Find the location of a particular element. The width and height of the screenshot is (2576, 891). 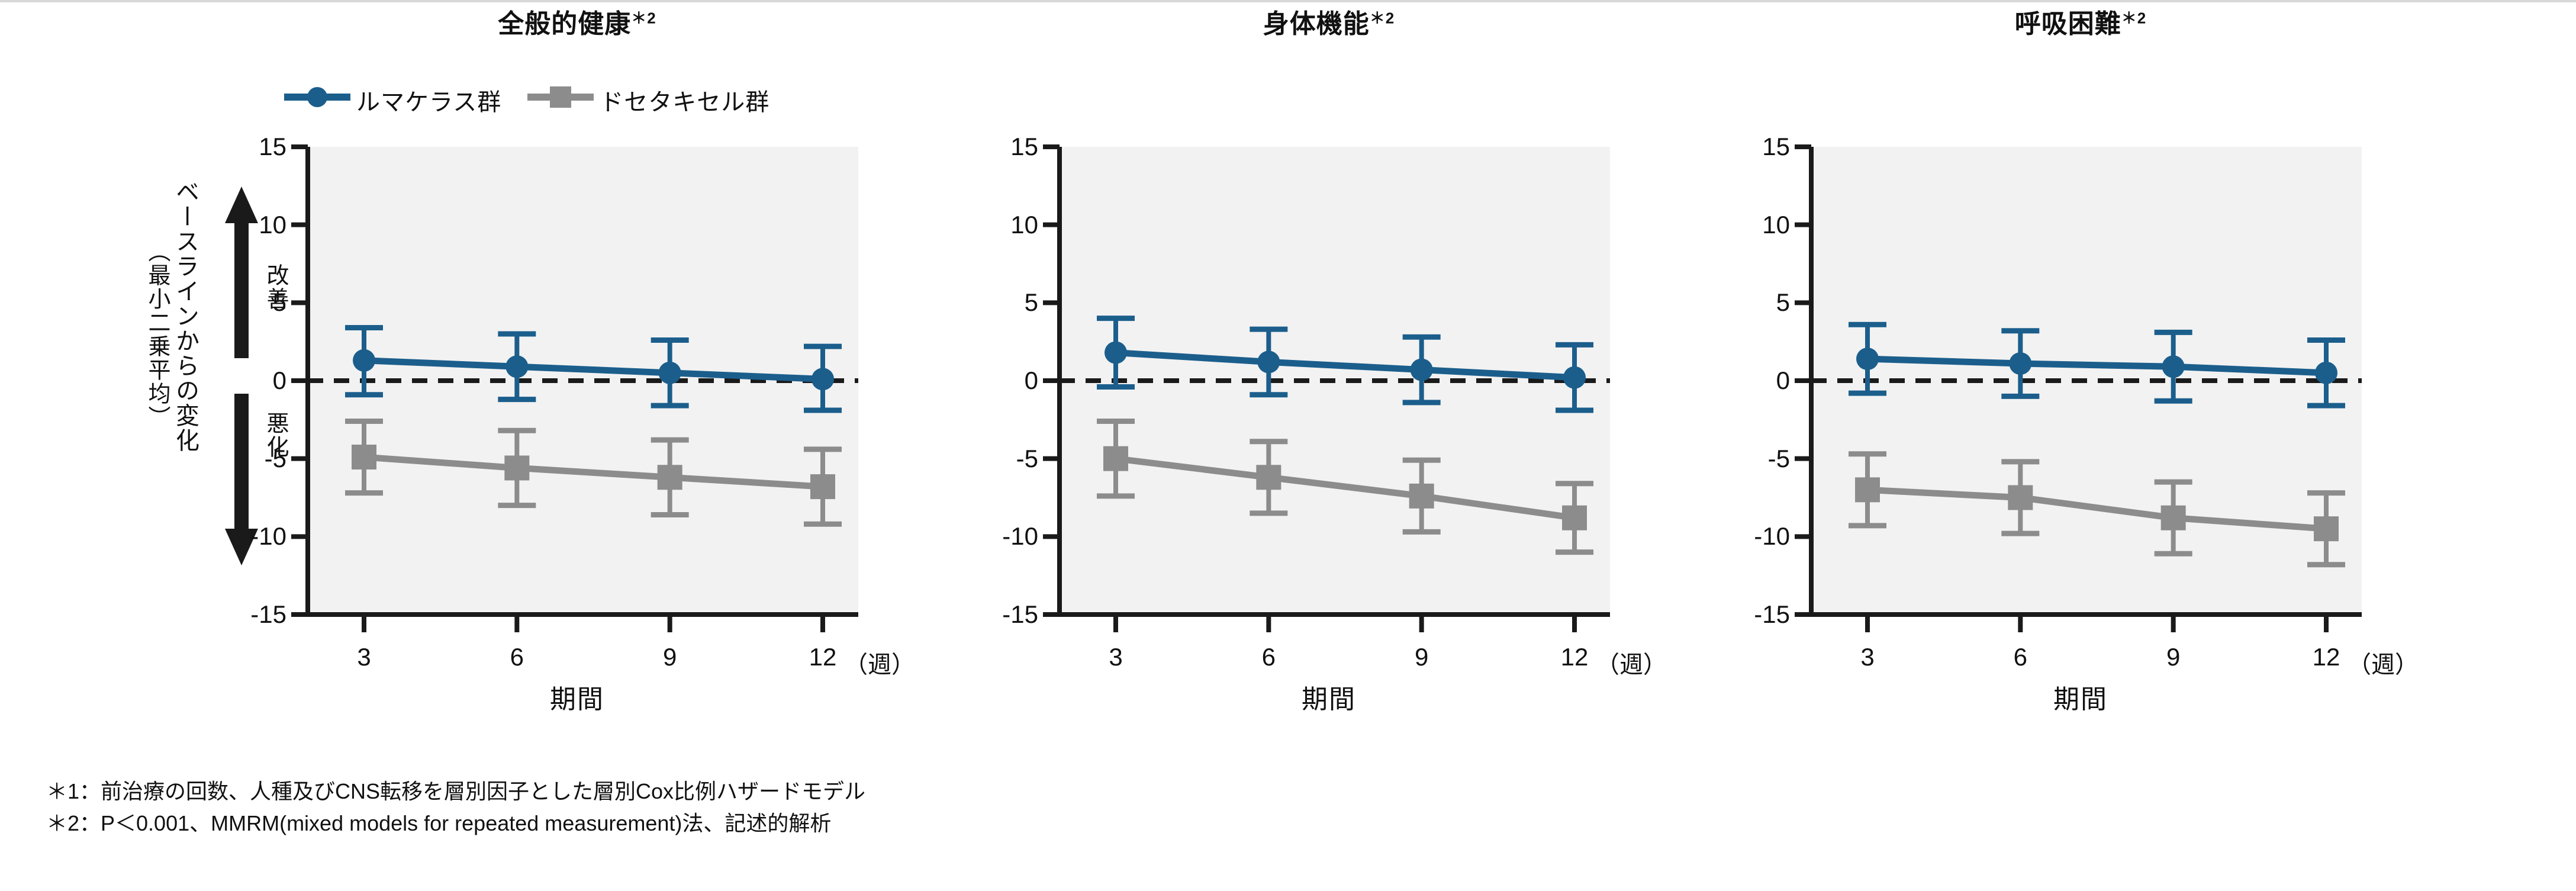

legend-item-docetaxel: ドセタキセル群 is located at coordinates (648, 100).